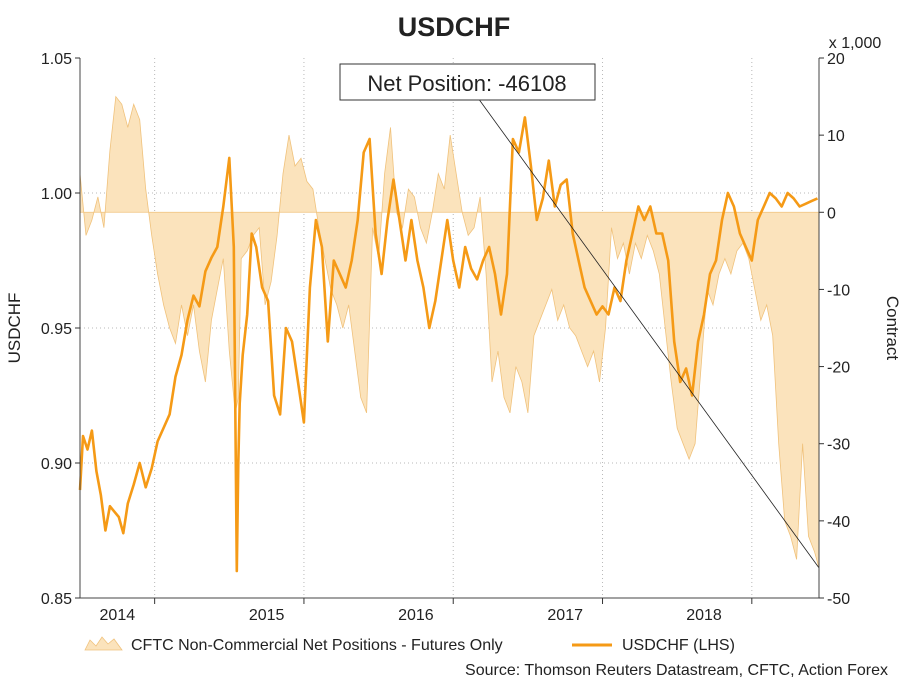 This screenshot has width=909, height=687. I want to click on x-tick-label: 2015, so click(267, 615).